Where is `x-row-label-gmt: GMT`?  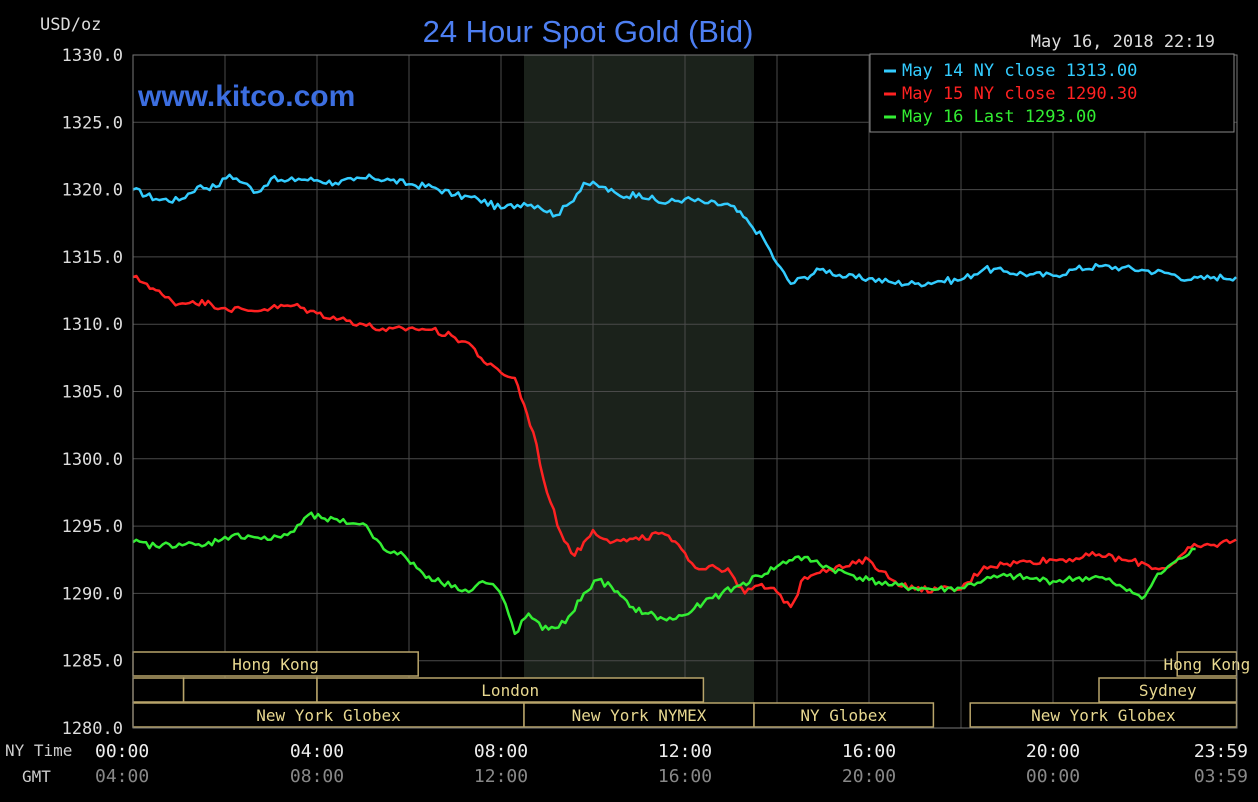
x-row-label-gmt: GMT is located at coordinates (36, 776).